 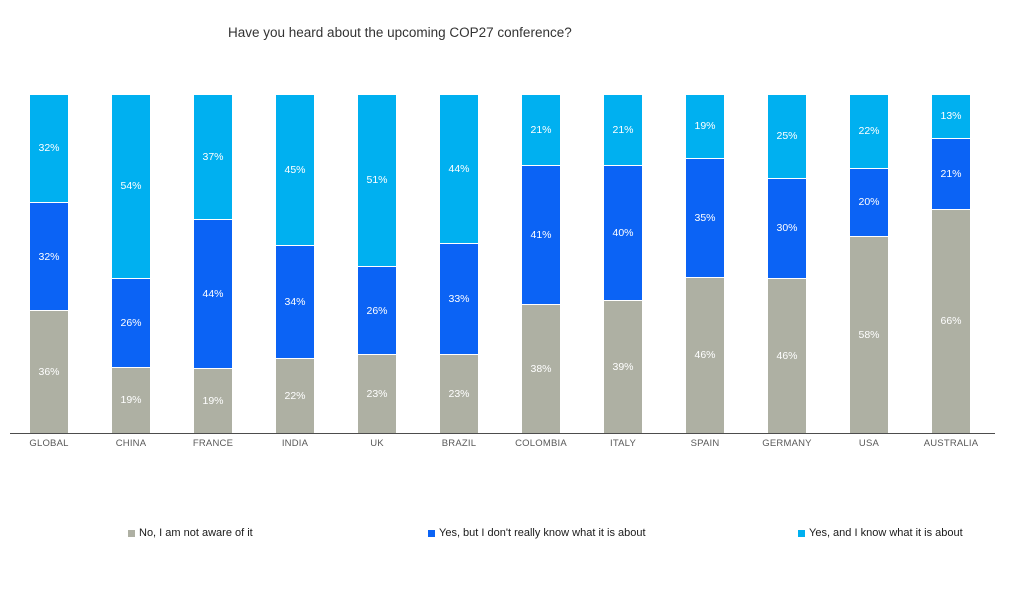 I want to click on bar-segment: 39%, so click(x=623, y=367).